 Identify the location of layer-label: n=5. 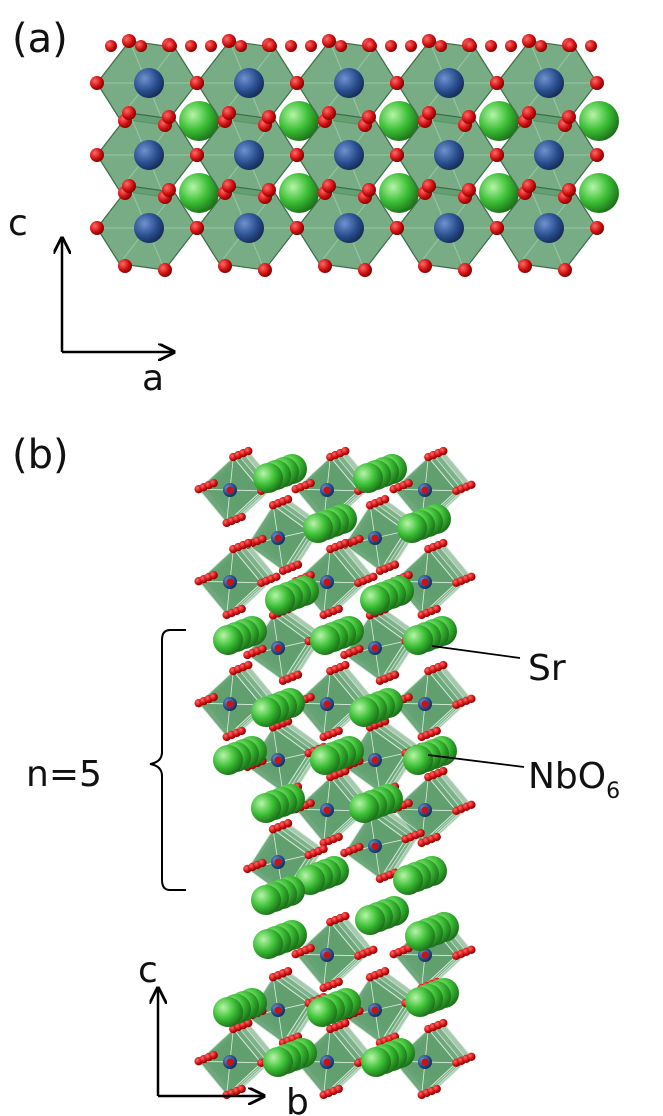
(64, 774).